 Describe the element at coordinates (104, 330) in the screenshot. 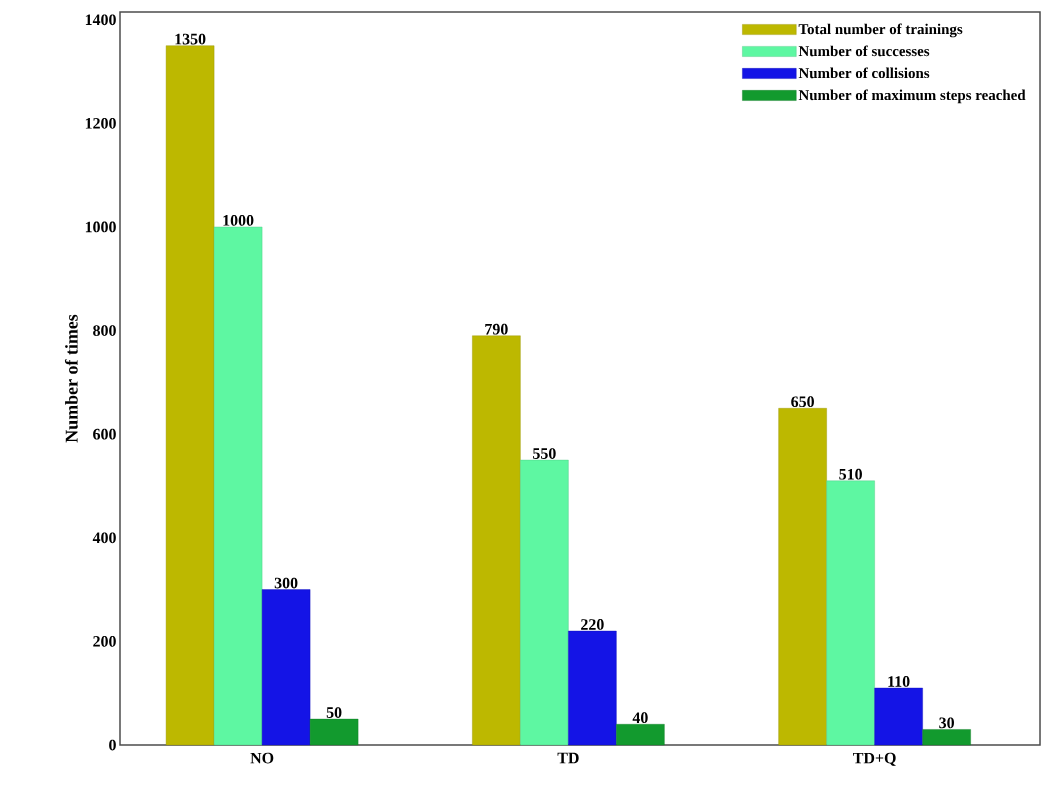

I see `y-tick-label: 800` at that location.